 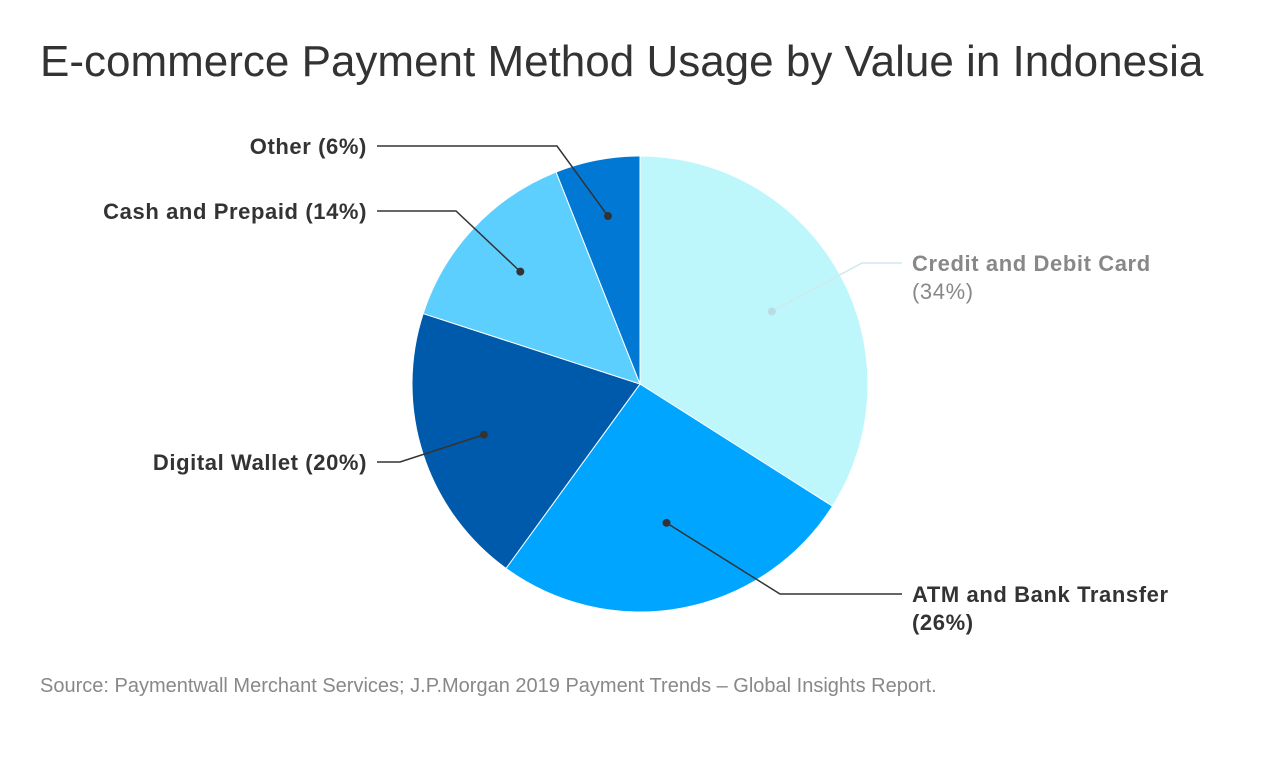 What do you see at coordinates (943, 291) in the screenshot?
I see `slice-percent-label: (34%)` at bounding box center [943, 291].